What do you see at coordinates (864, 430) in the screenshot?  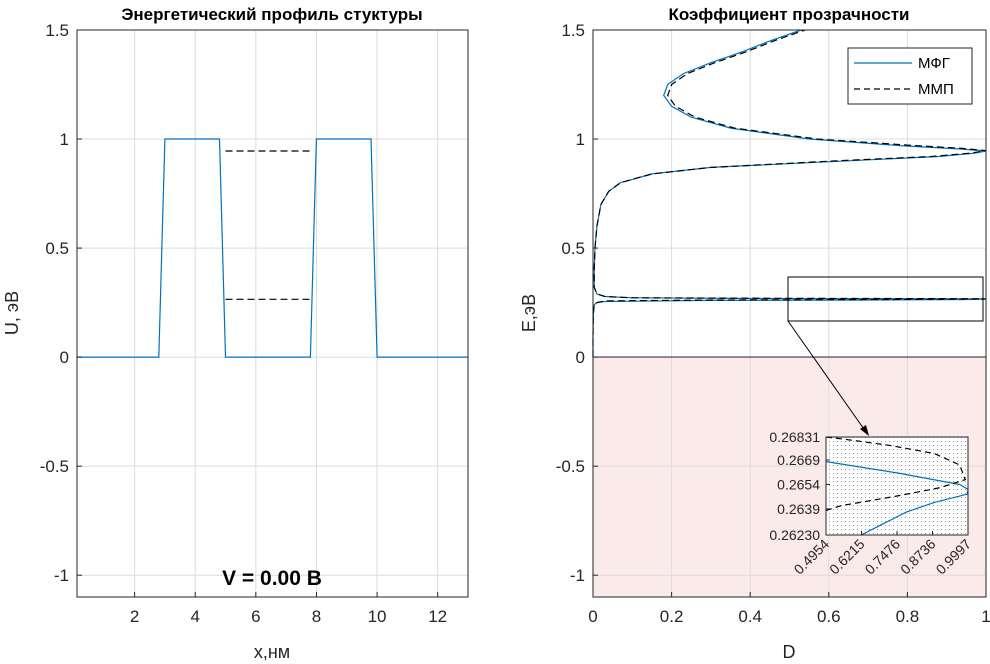 I see `zoom-arrow-head` at bounding box center [864, 430].